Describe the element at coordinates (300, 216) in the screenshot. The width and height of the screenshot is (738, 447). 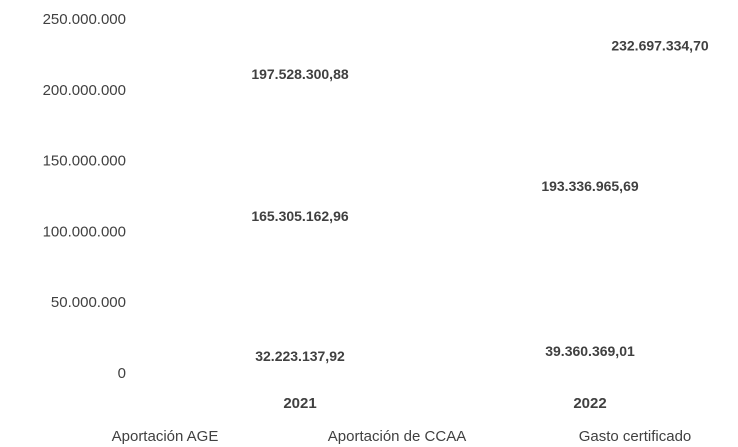
I see `value-label: 165.305.162,96` at that location.